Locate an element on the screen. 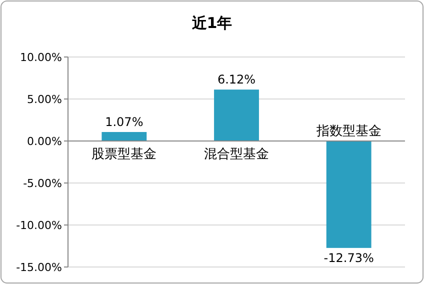  y-tick-label: 0.00% is located at coordinates (44, 141).